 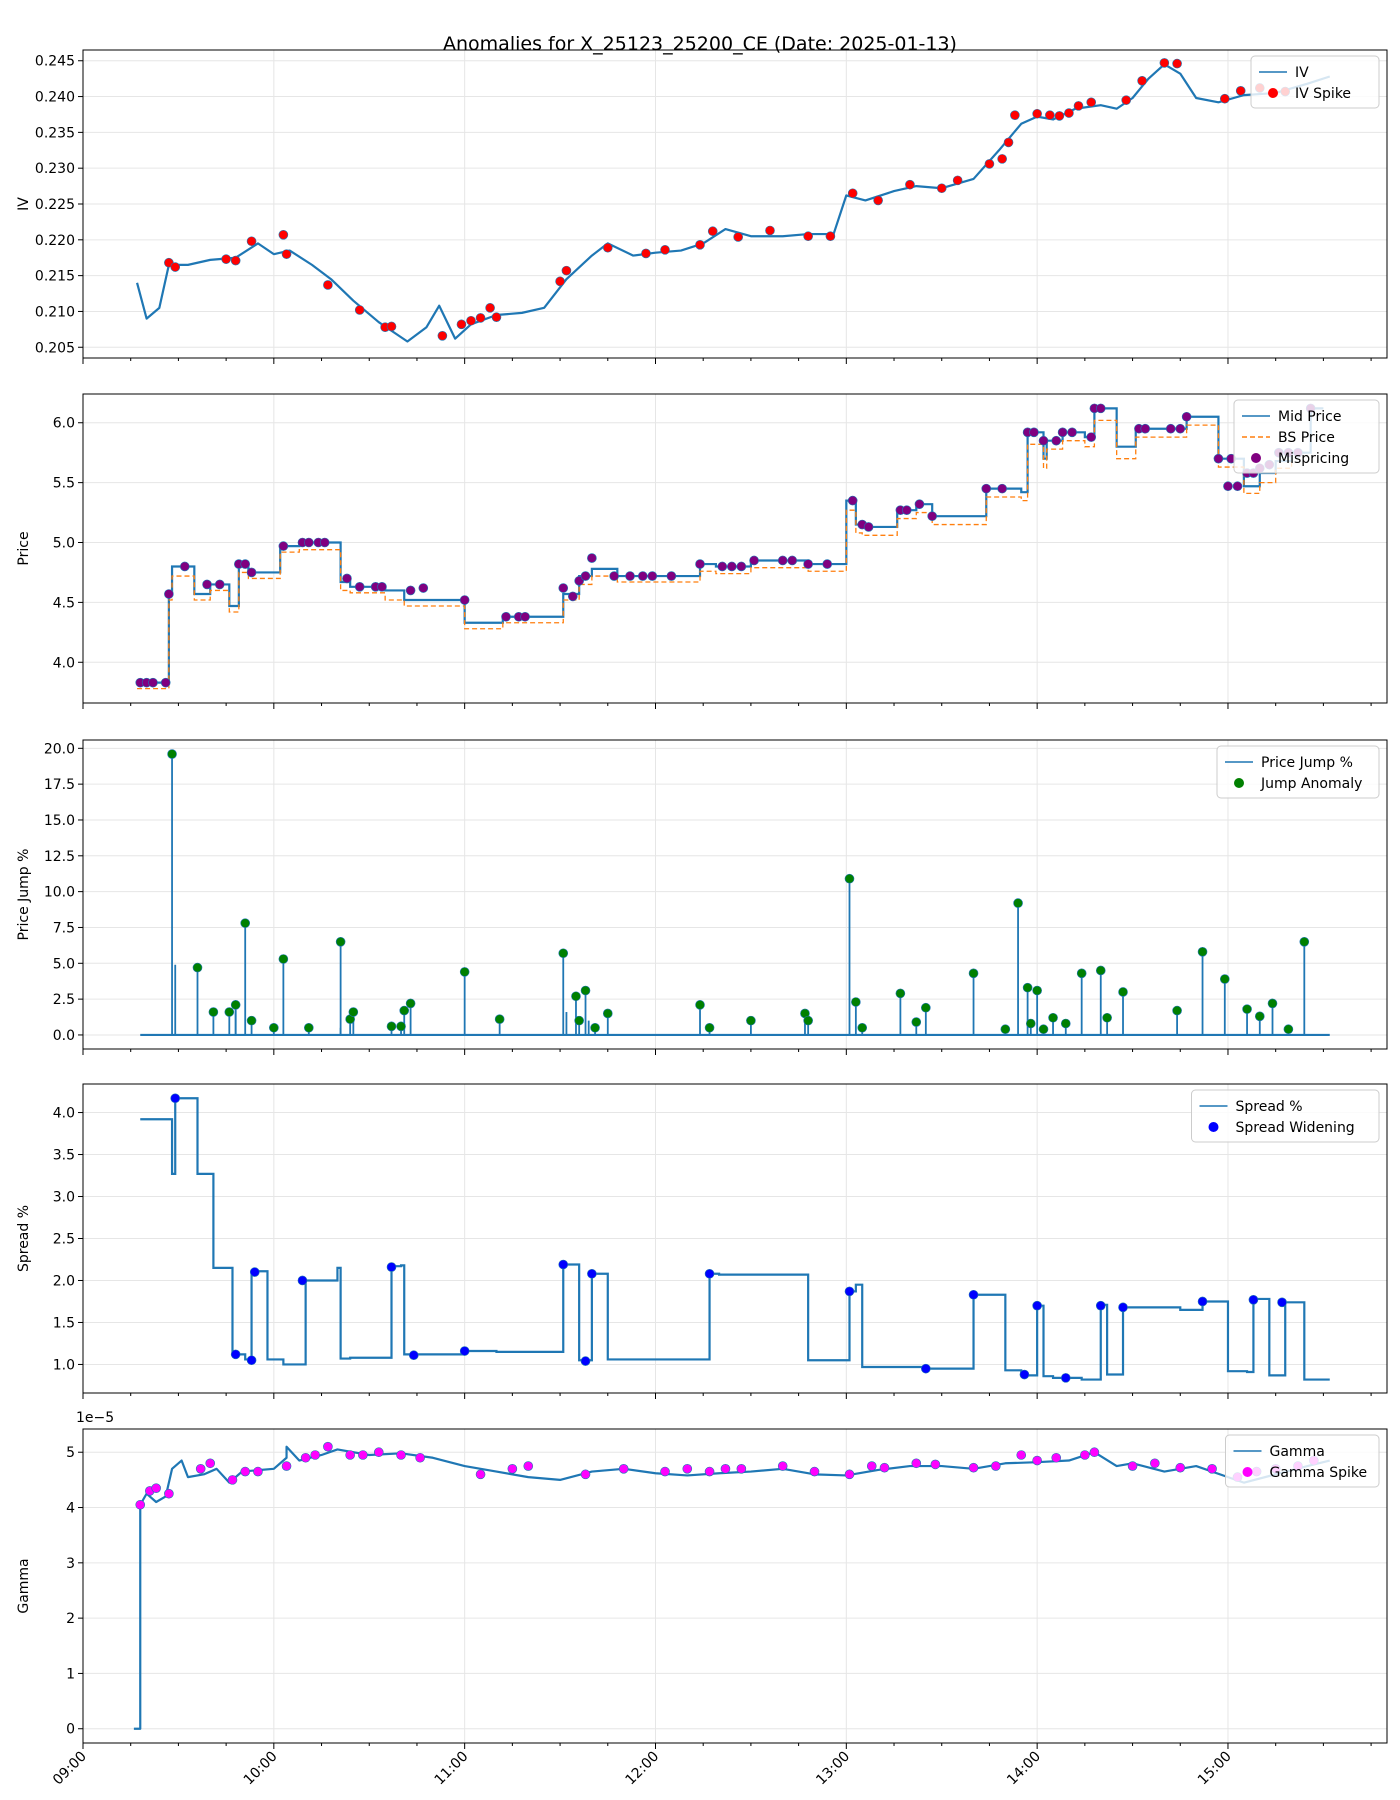 I want to click on axis-offset-label: 1e−5, so click(x=95, y=1418).